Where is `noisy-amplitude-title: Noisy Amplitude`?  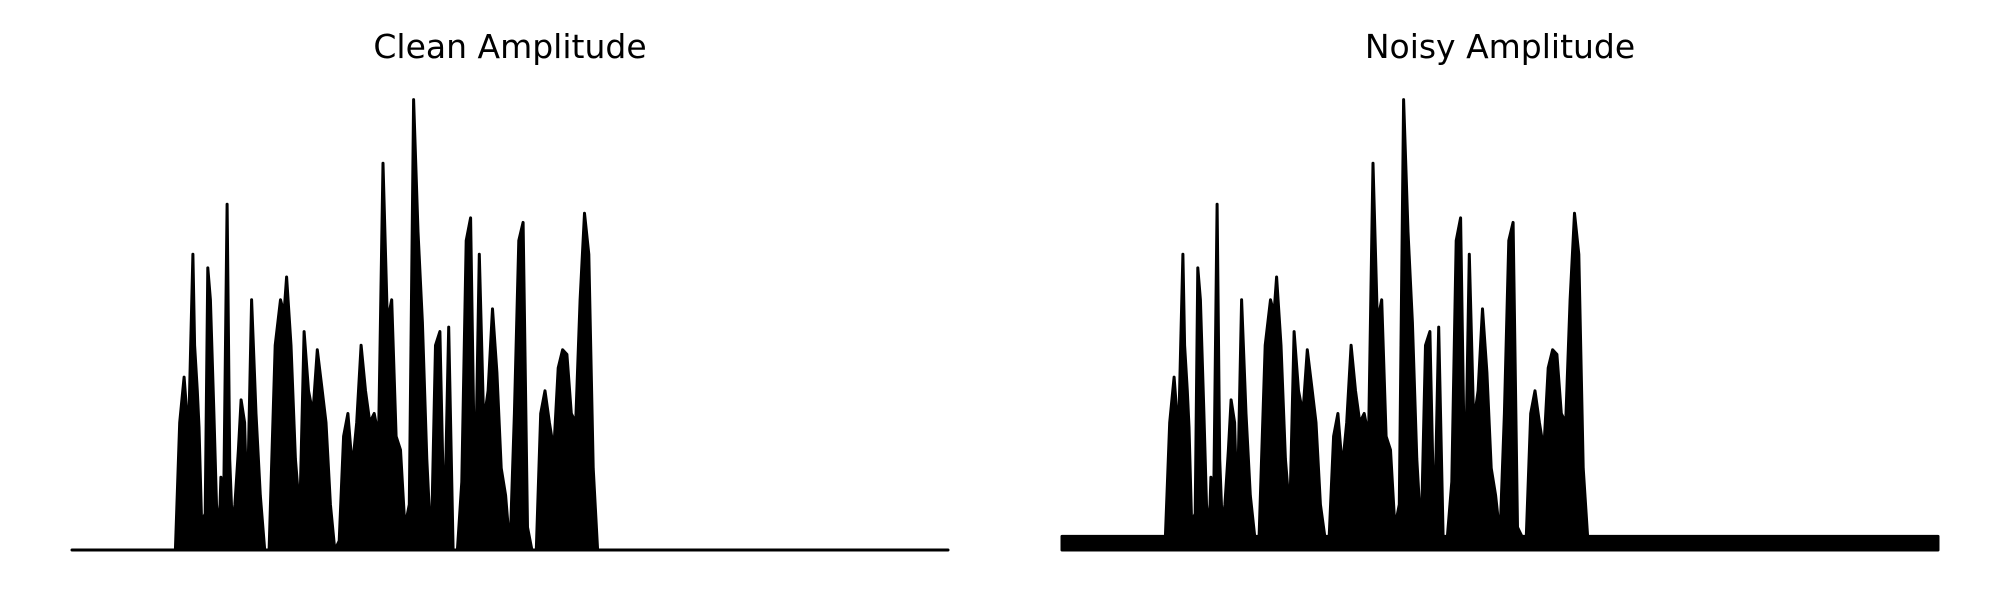 noisy-amplitude-title: Noisy Amplitude is located at coordinates (1500, 46).